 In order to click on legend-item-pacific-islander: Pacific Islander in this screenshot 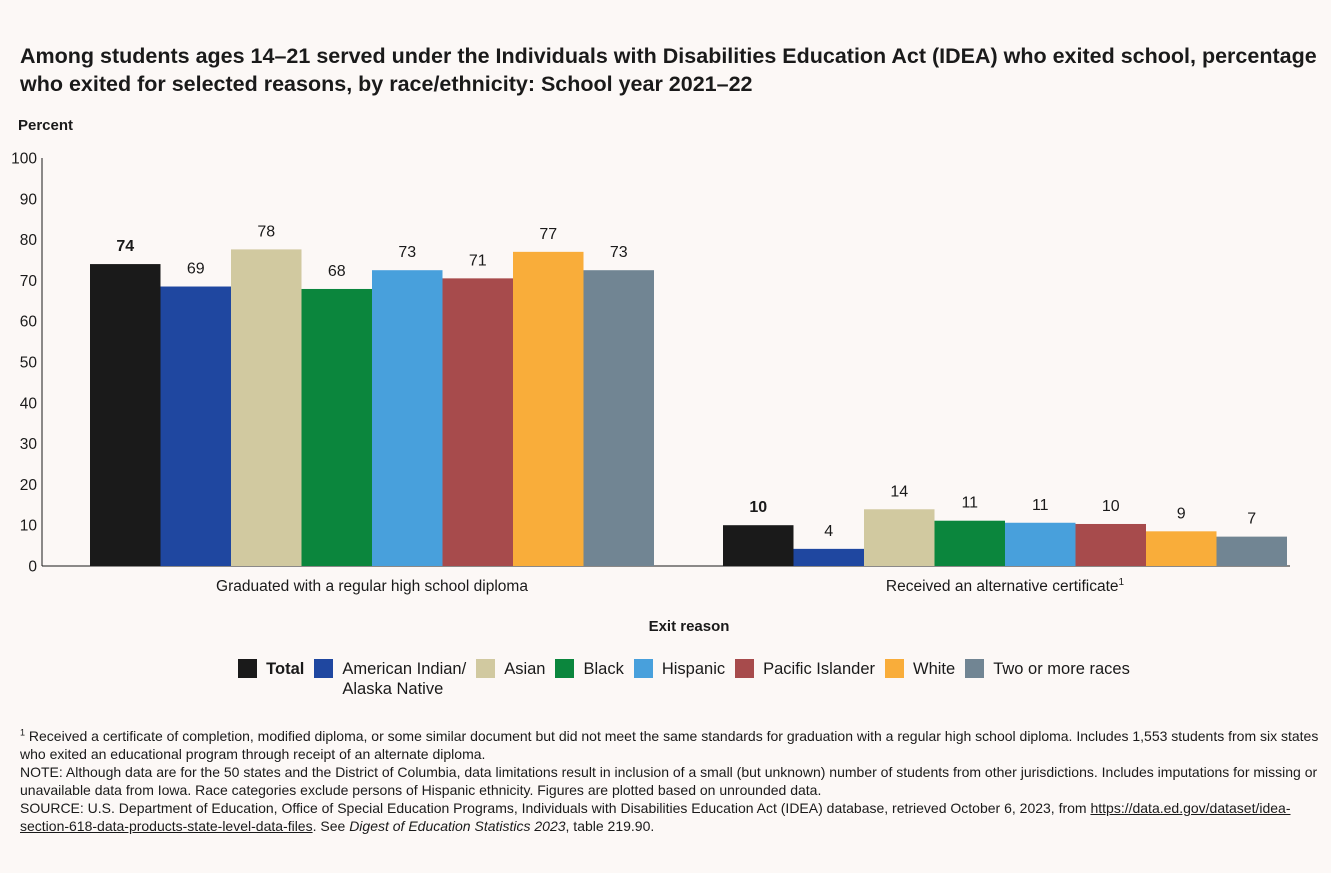, I will do `click(805, 669)`.